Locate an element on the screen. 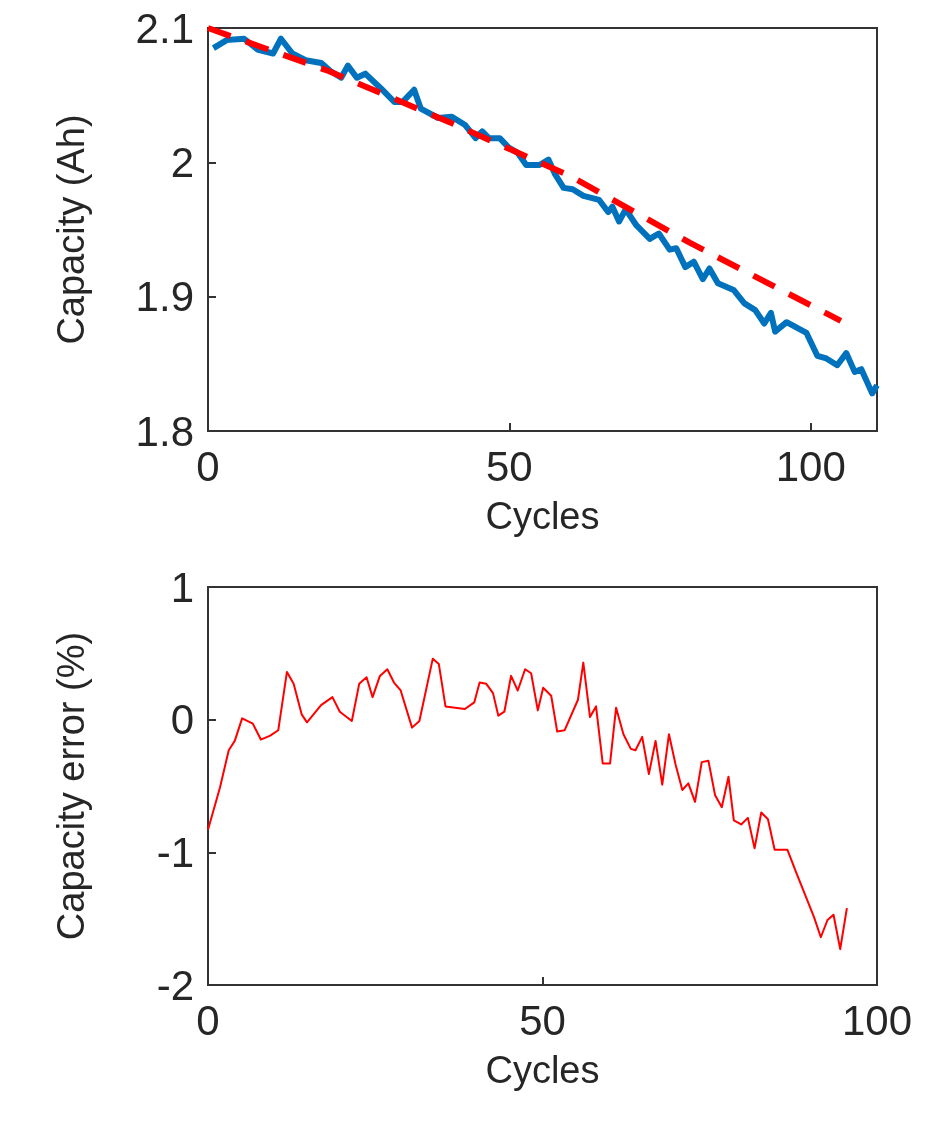  y-tick-label: -1 is located at coordinates (175, 852).